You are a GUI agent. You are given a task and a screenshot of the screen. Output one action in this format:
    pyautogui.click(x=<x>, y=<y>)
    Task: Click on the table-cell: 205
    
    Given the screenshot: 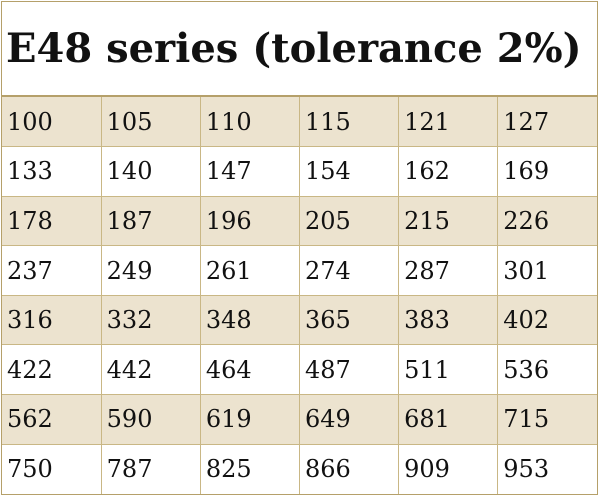 What is the action you would take?
    pyautogui.click(x=349, y=221)
    